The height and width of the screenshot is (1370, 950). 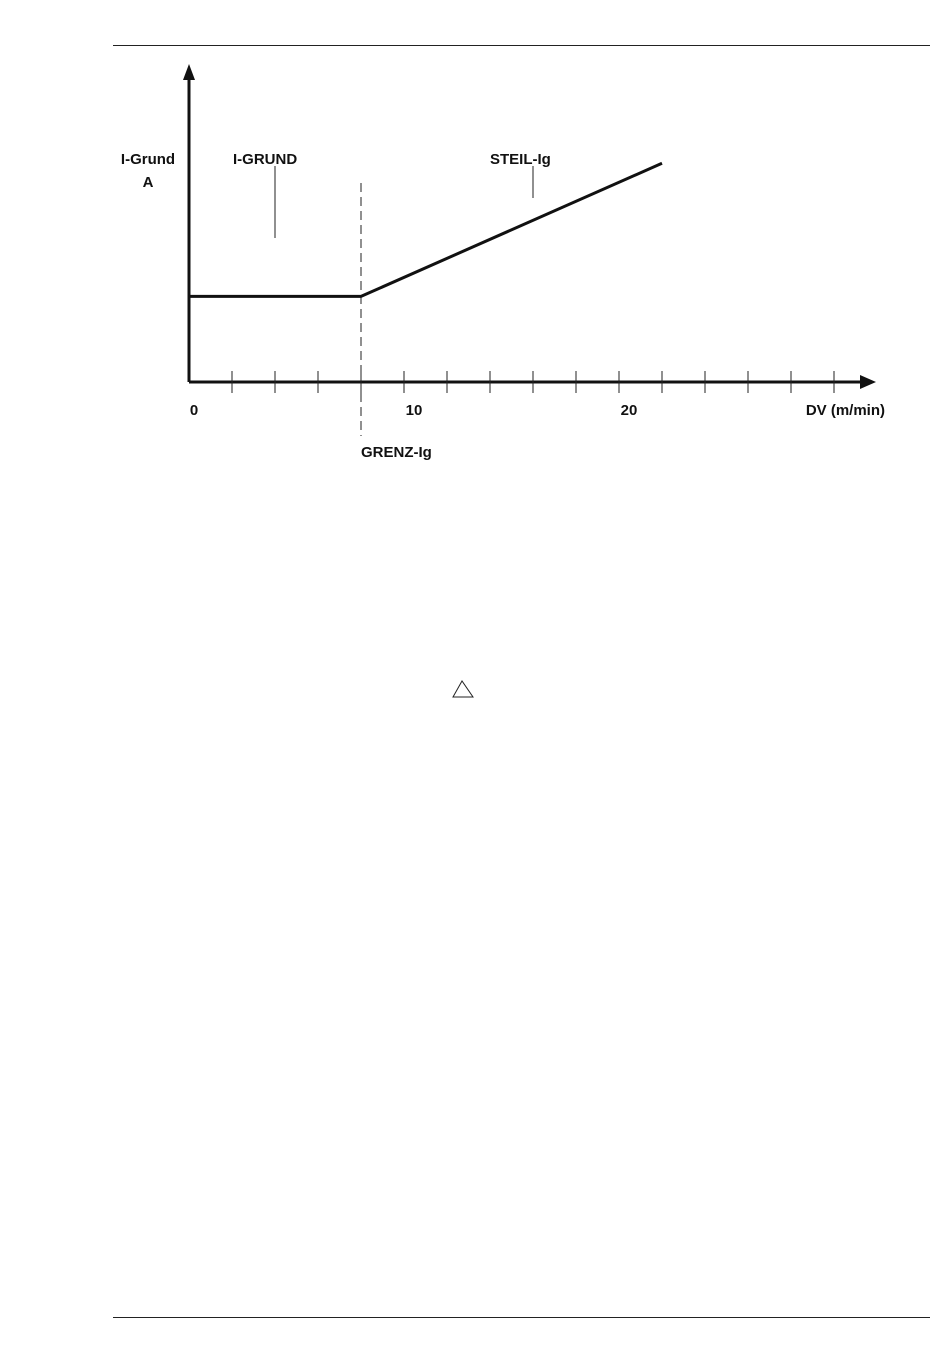 What do you see at coordinates (194, 410) in the screenshot?
I see `x-tick-label-0: 0` at bounding box center [194, 410].